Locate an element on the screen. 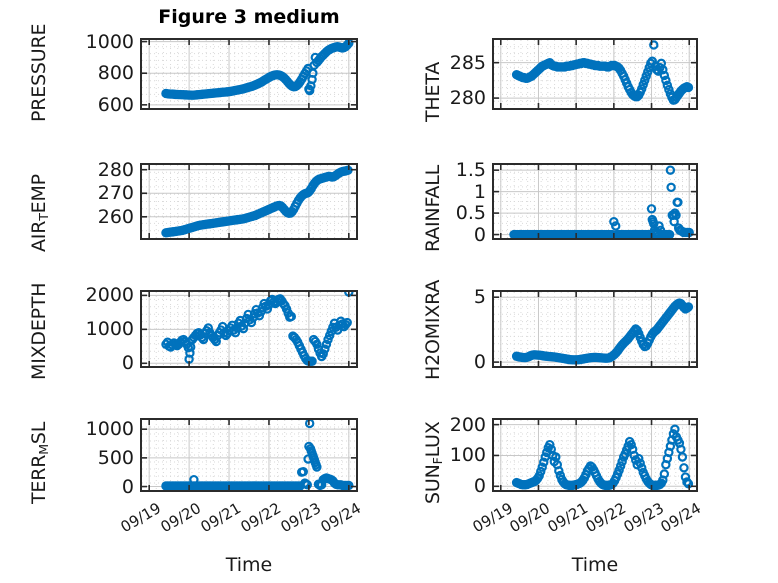 The image size is (778, 583). ytick-label-air_temp: 280 is located at coordinates (115, 169).